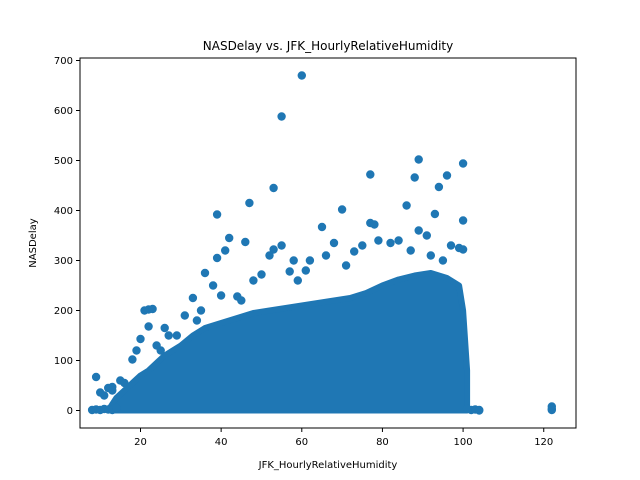 Image resolution: width=640 pixels, height=480 pixels. I want to click on x-tick-label: 80, so click(382, 442).